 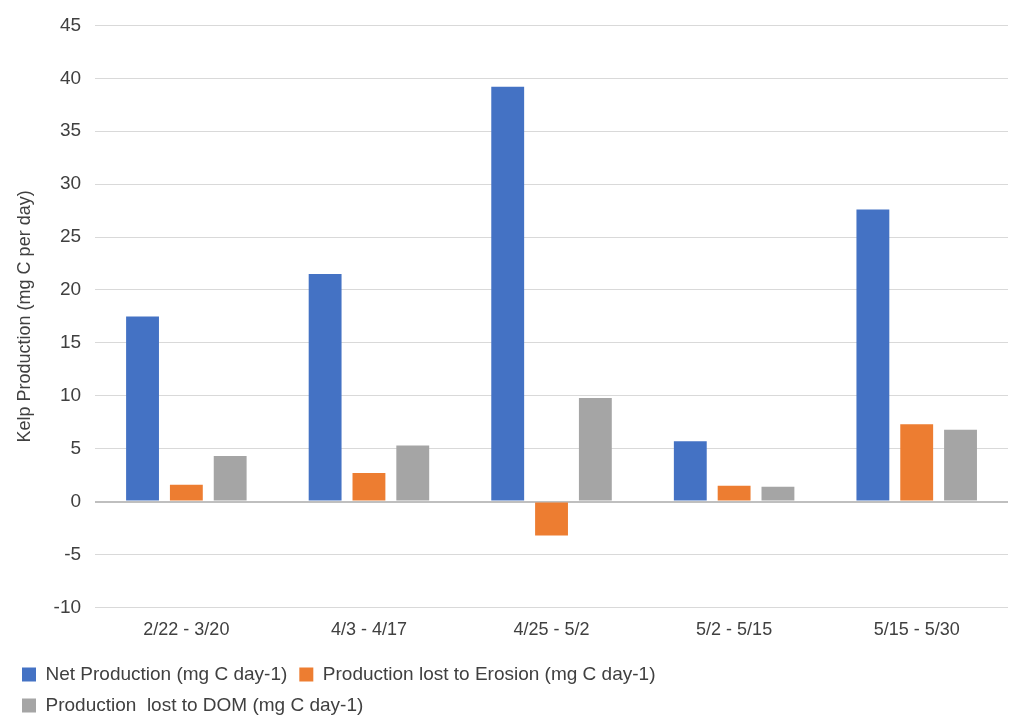 What do you see at coordinates (70, 24) in the screenshot?
I see `y-tick-label: 45` at bounding box center [70, 24].